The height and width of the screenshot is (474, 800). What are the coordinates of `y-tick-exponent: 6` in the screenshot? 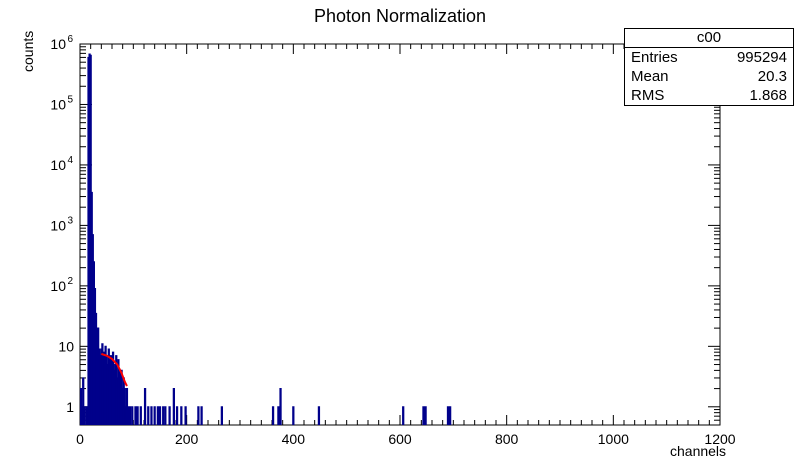 It's located at (70, 39).